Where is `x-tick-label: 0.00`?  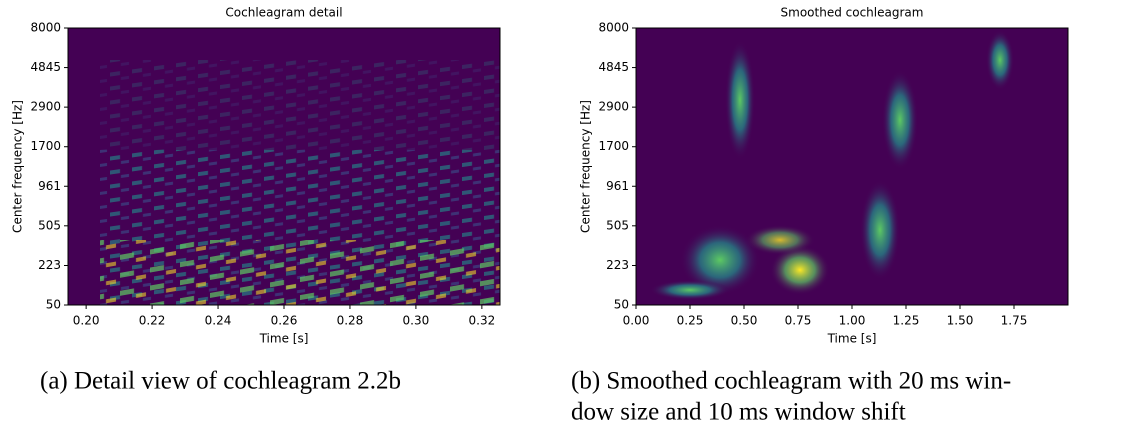 x-tick-label: 0.00 is located at coordinates (636, 321).